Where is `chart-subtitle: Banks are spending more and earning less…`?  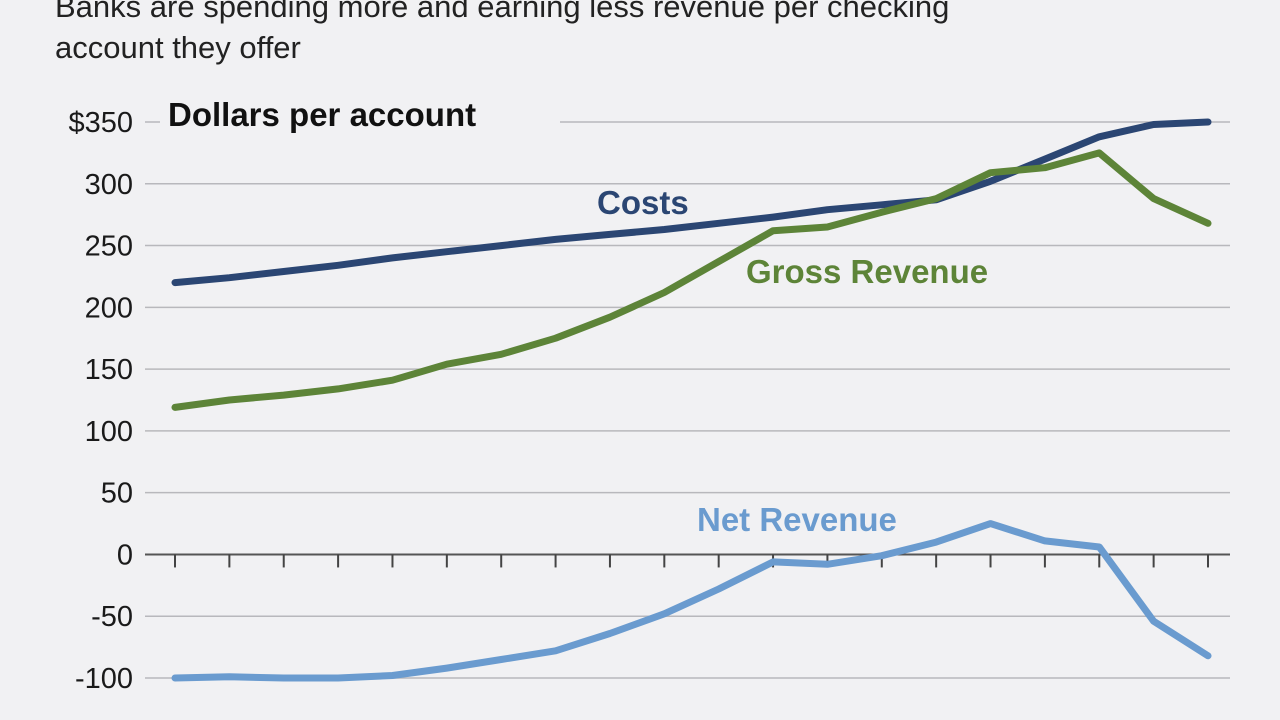
chart-subtitle: Banks are spending more and earning less… is located at coordinates (502, 32).